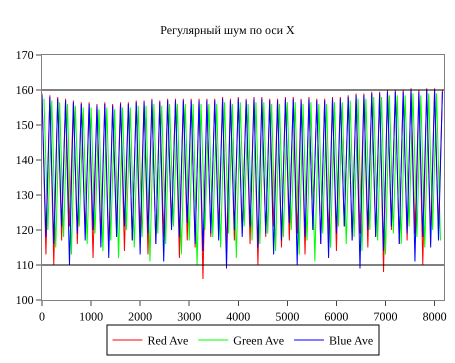 The image size is (455, 363). I want to click on y-tick-label: 160, so click(25, 90).